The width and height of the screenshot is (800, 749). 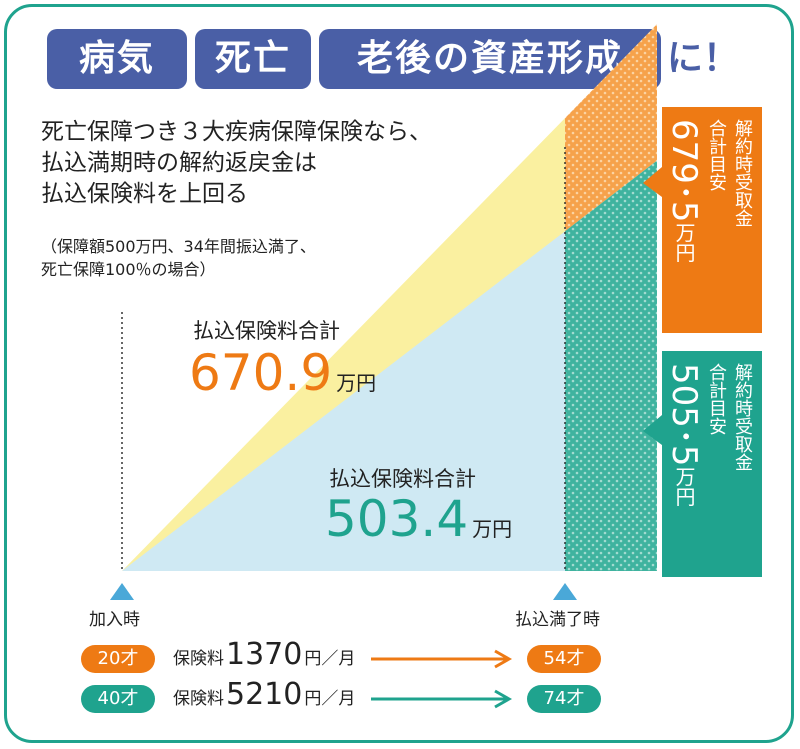 I want to click on plan-40yo-premium-value: 5210, so click(x=264, y=694).